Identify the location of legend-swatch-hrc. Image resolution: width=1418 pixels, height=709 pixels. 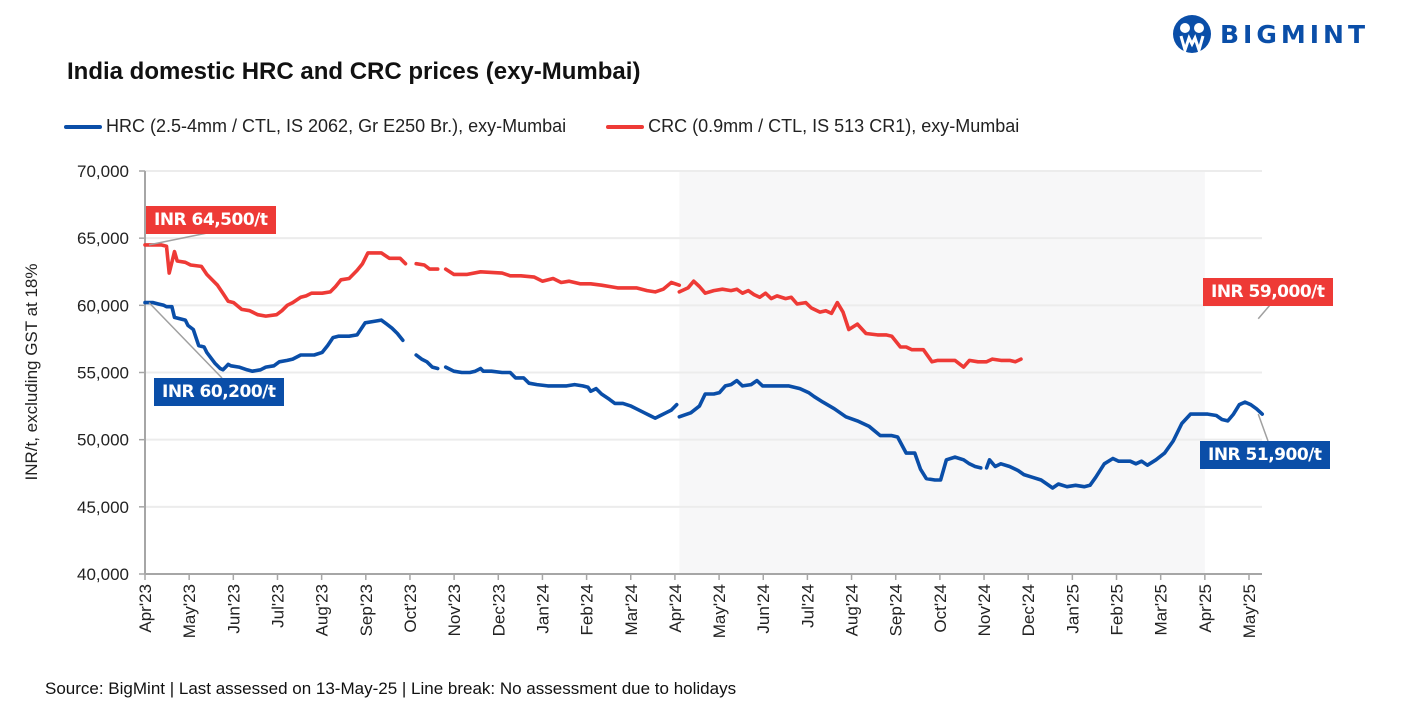
(83, 126).